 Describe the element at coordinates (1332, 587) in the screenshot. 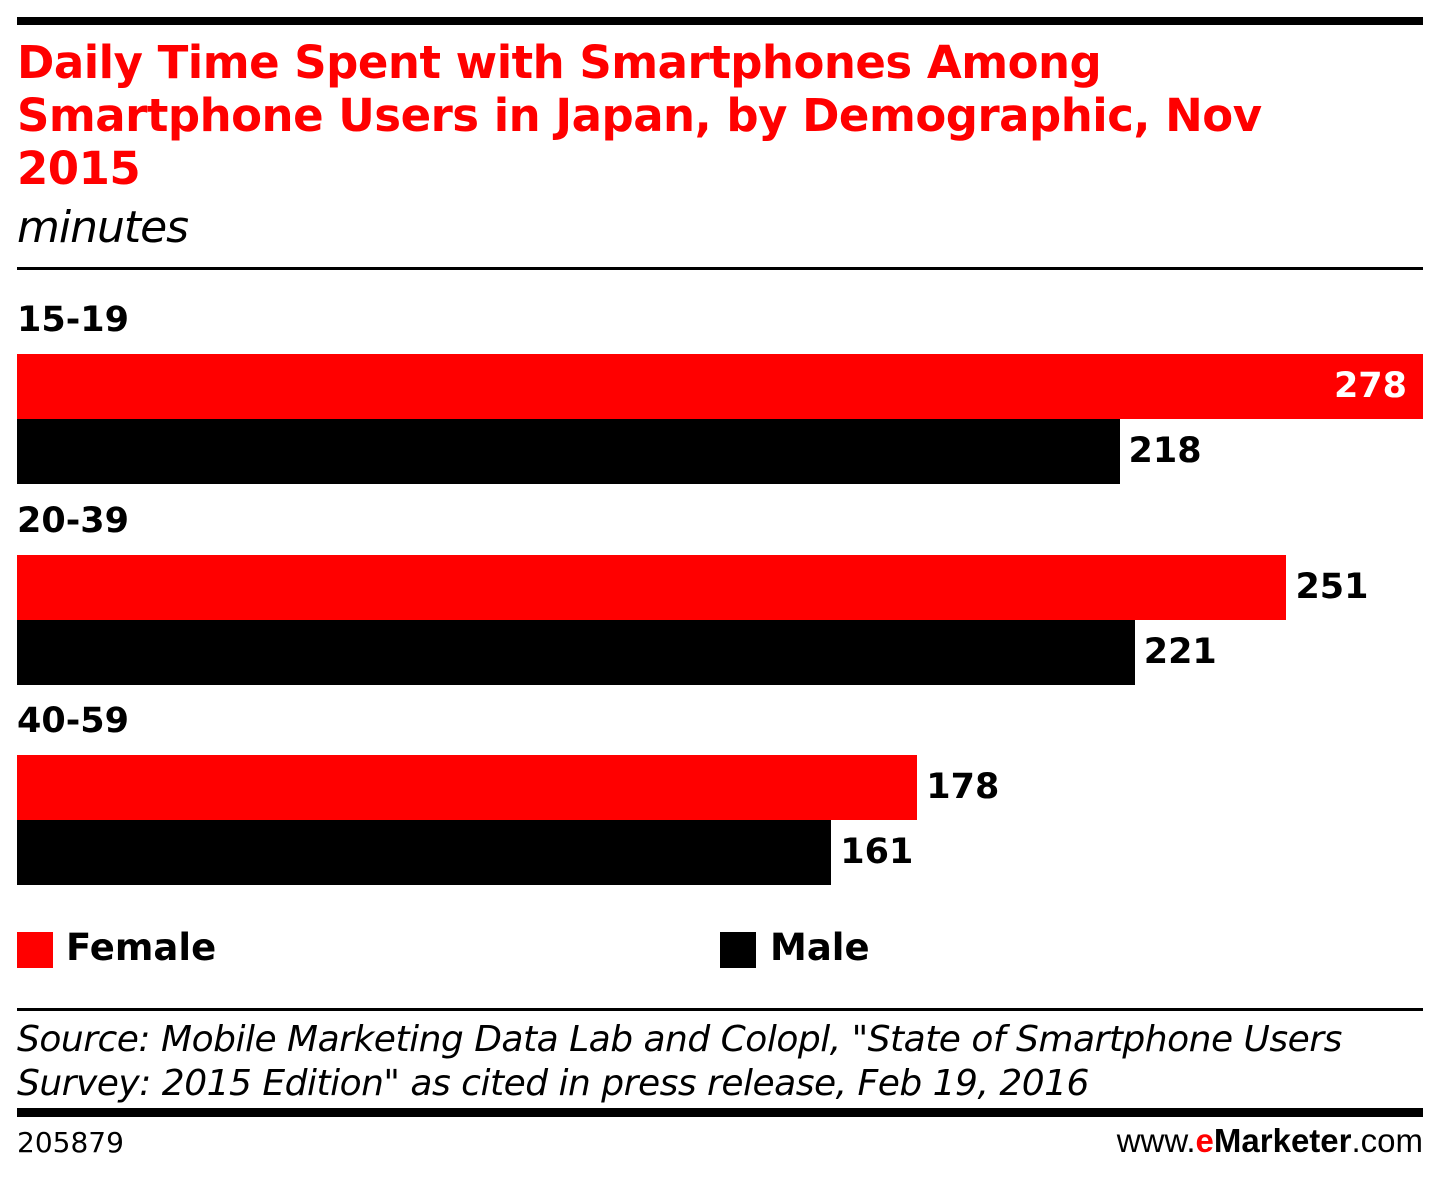

I see `data-label: 251` at that location.